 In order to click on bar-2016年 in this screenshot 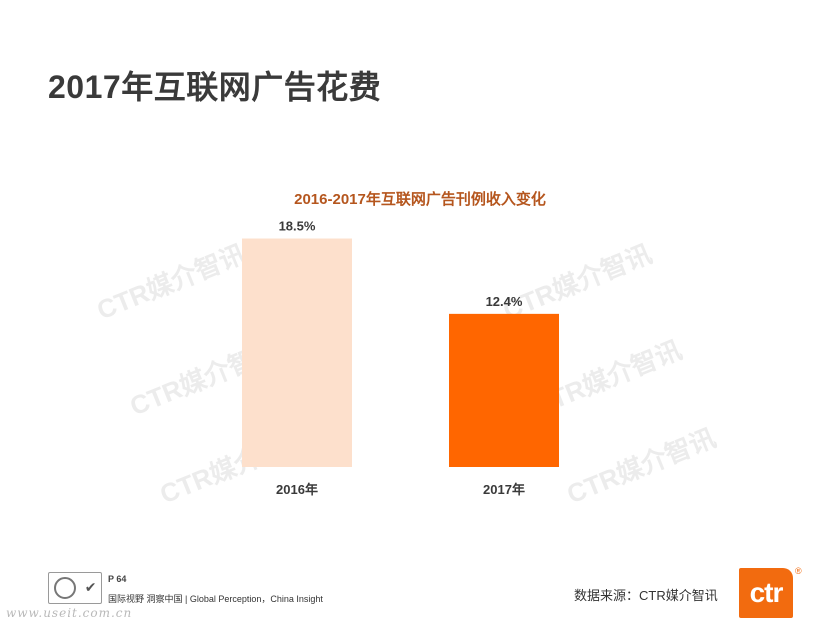, I will do `click(297, 352)`.